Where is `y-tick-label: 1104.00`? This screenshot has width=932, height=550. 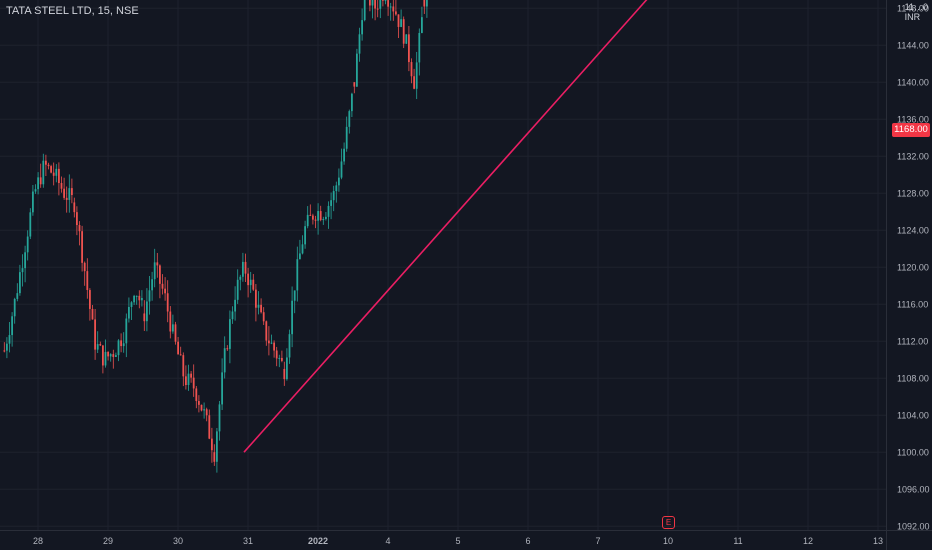 y-tick-label: 1104.00 is located at coordinates (913, 416).